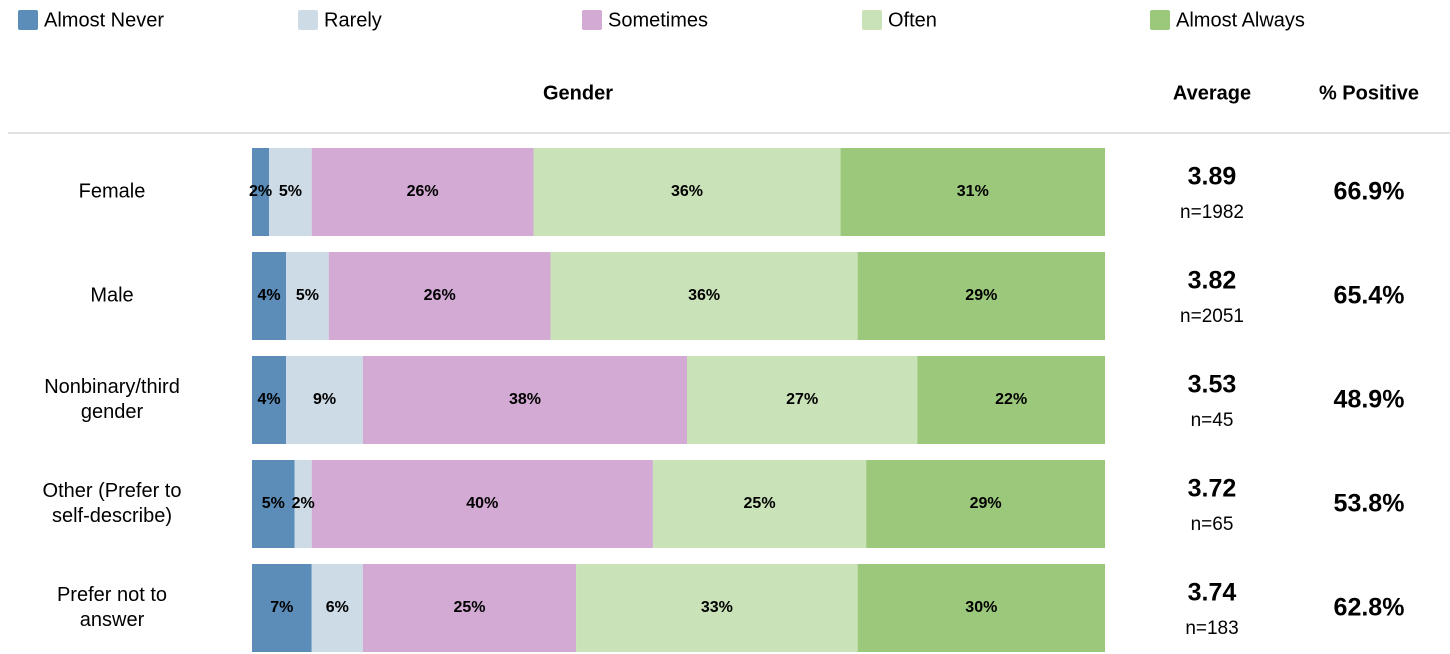  I want to click on average-value: 3.82, so click(1212, 281).